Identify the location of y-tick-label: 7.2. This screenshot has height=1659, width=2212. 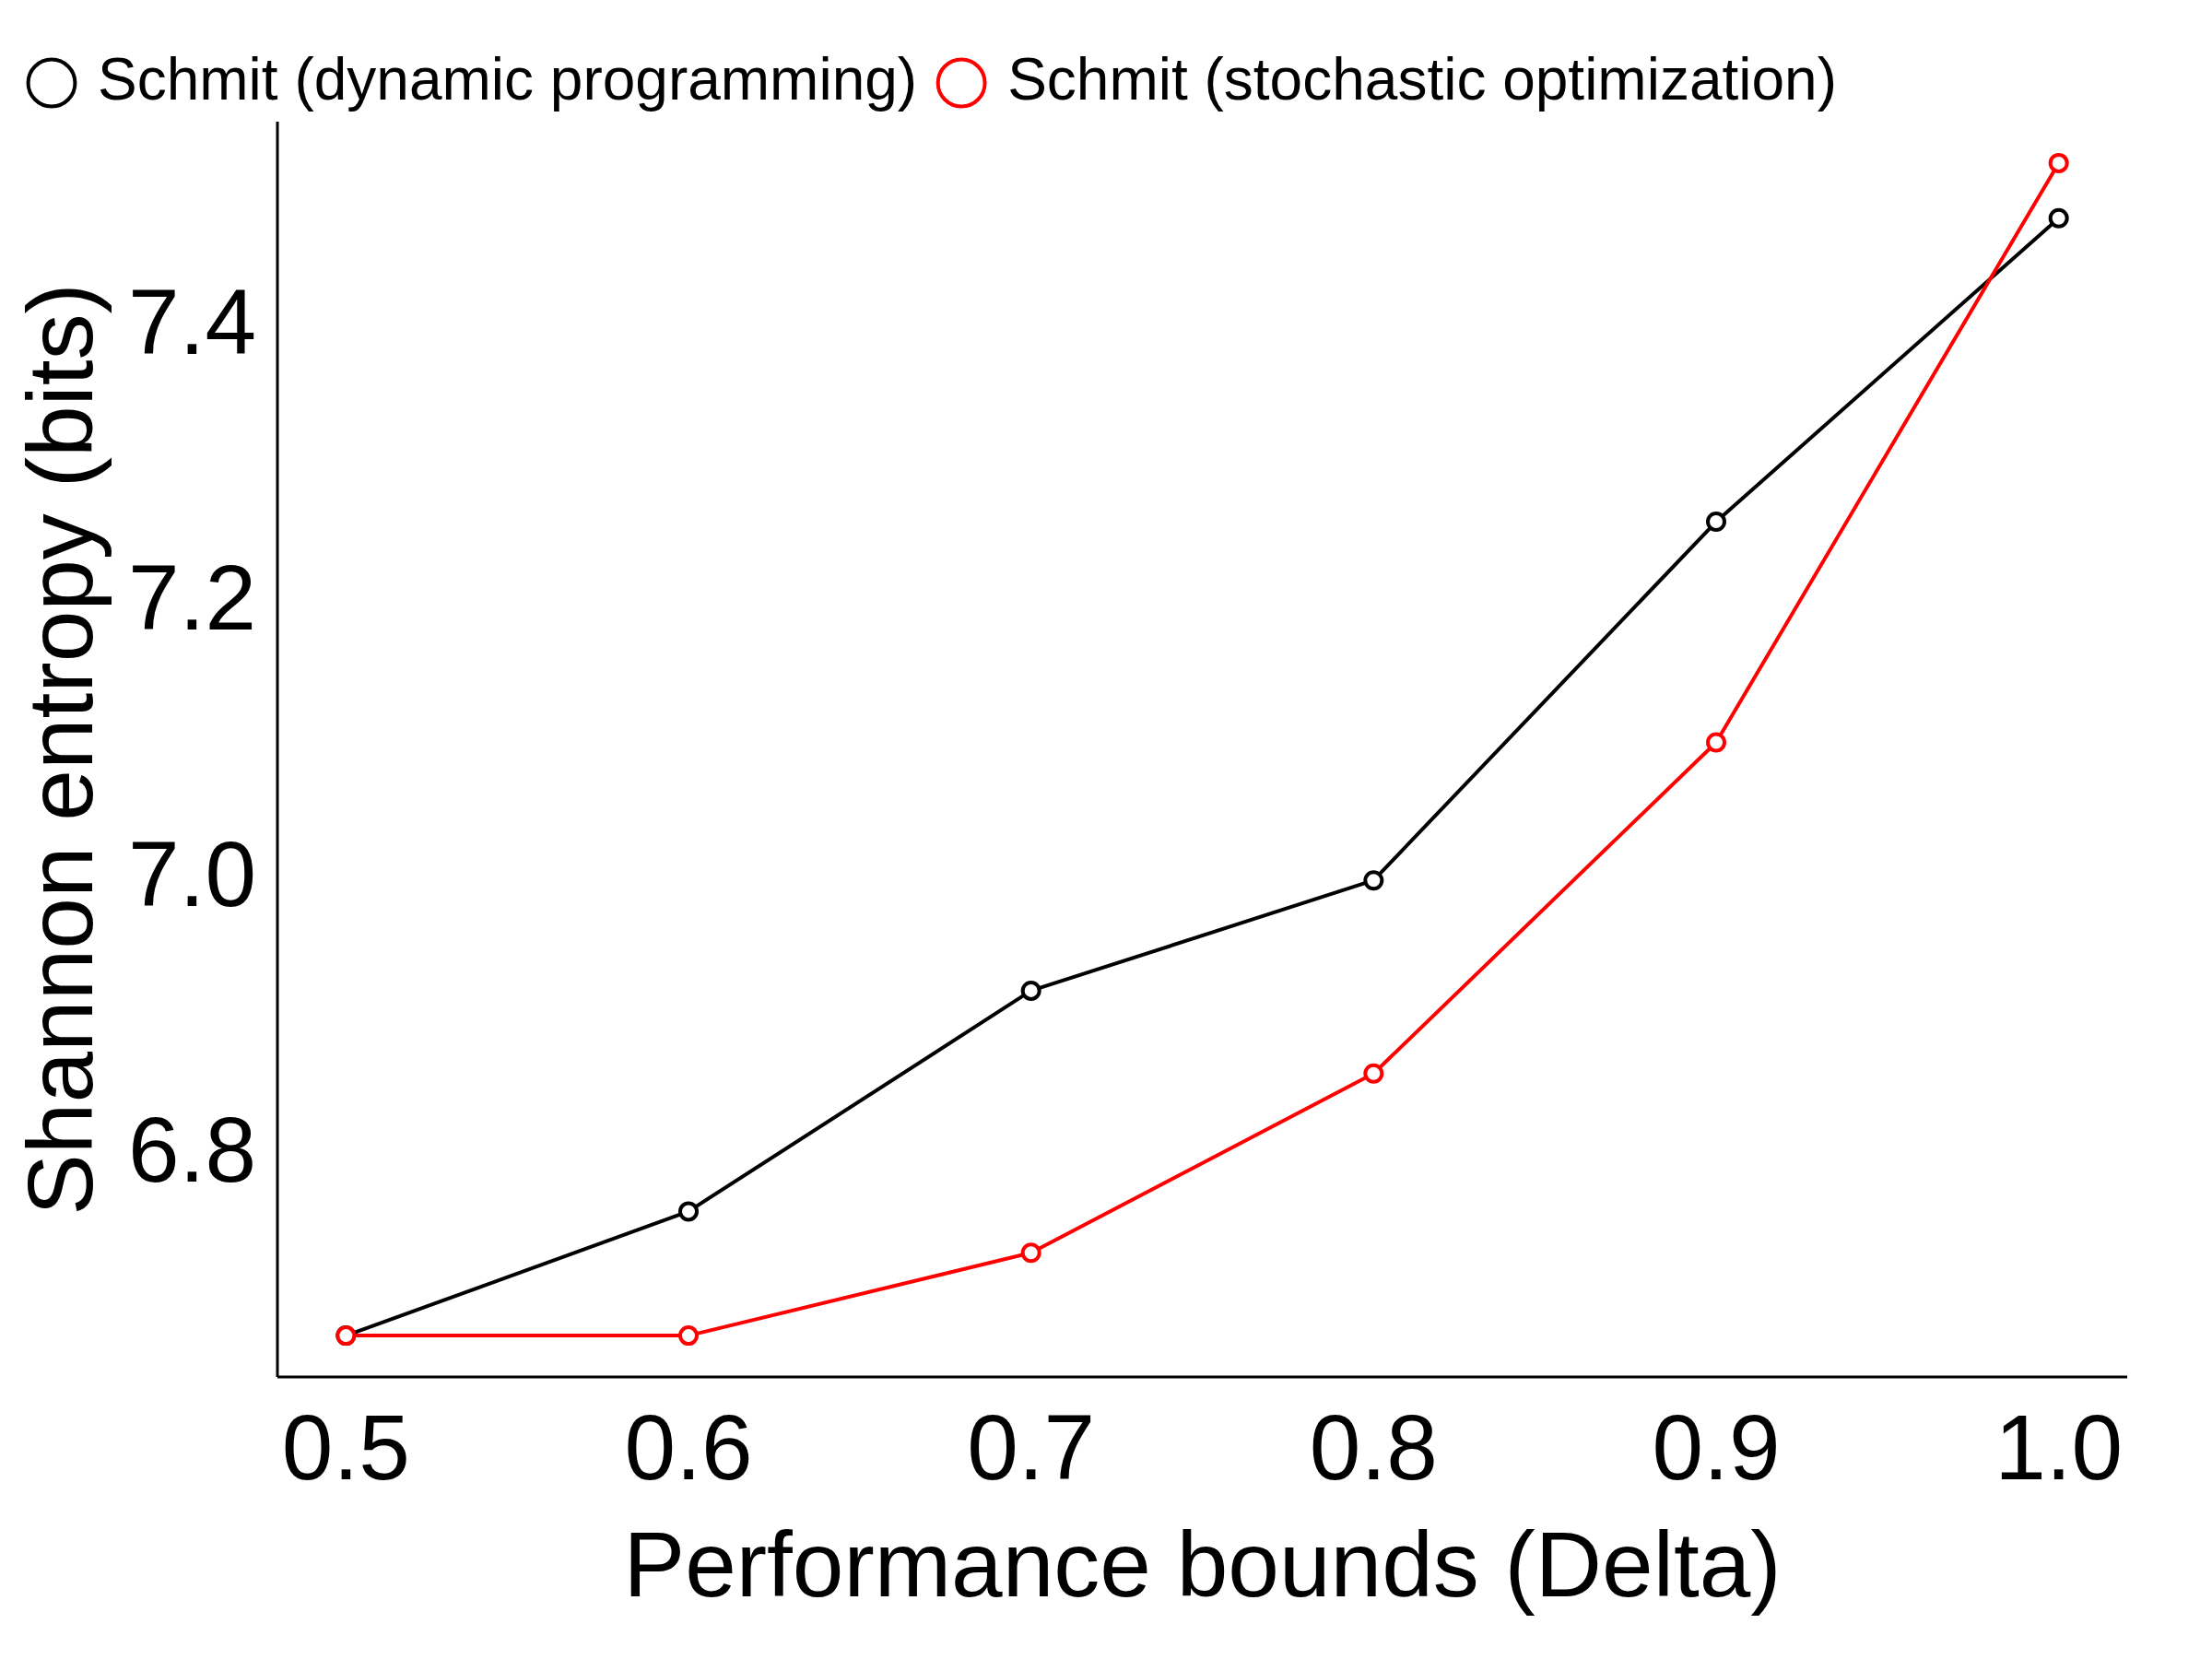
(192, 598).